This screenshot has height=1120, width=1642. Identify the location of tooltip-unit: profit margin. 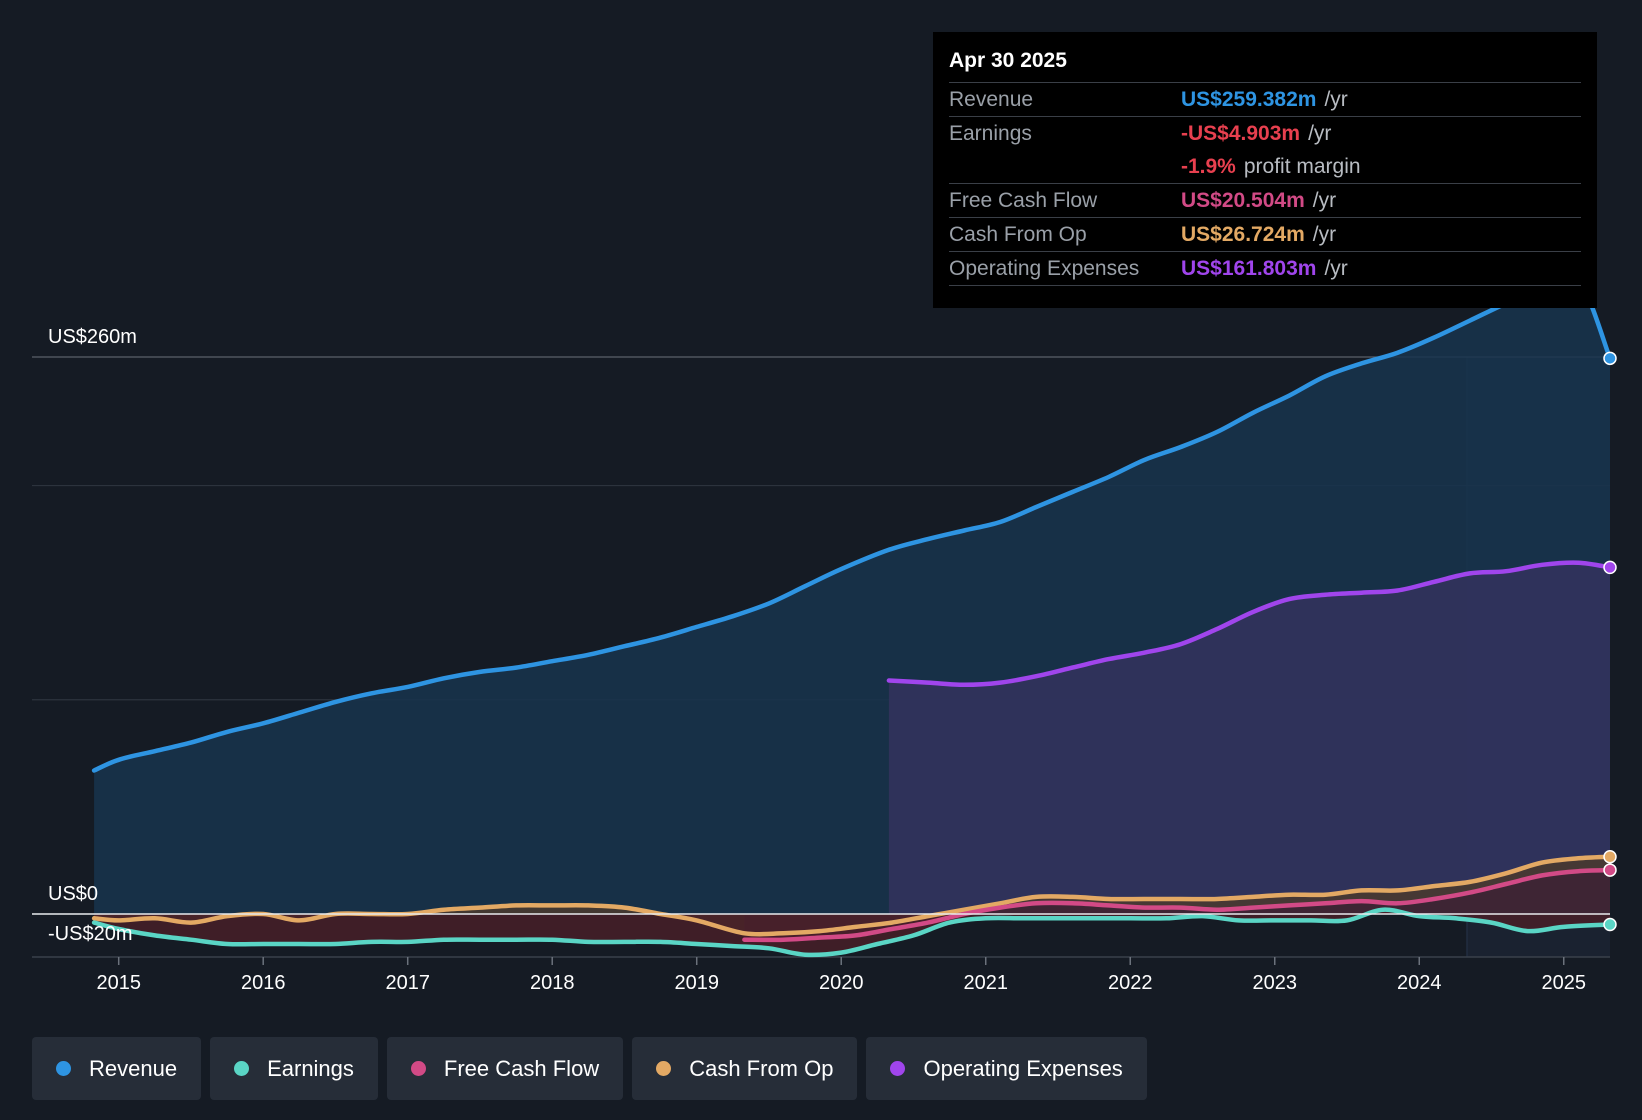
(1302, 166).